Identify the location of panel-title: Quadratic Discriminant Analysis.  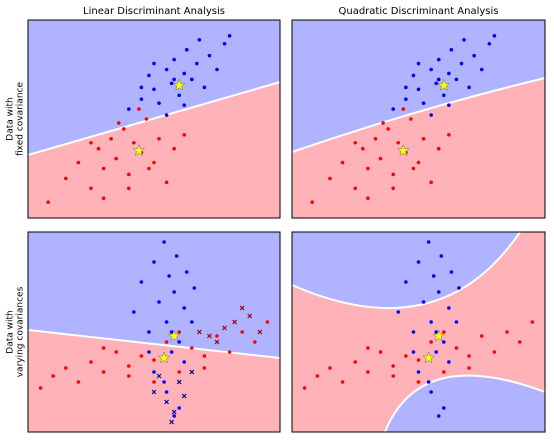
(419, 11).